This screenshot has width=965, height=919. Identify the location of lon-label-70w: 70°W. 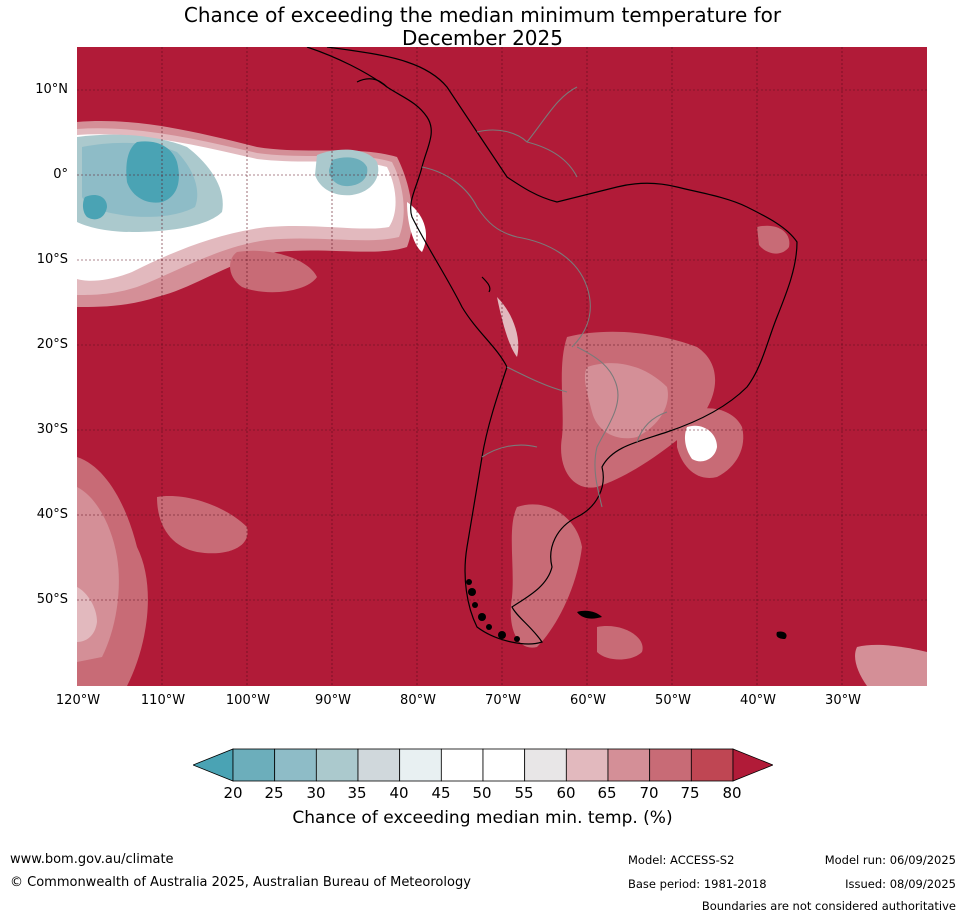
(503, 700).